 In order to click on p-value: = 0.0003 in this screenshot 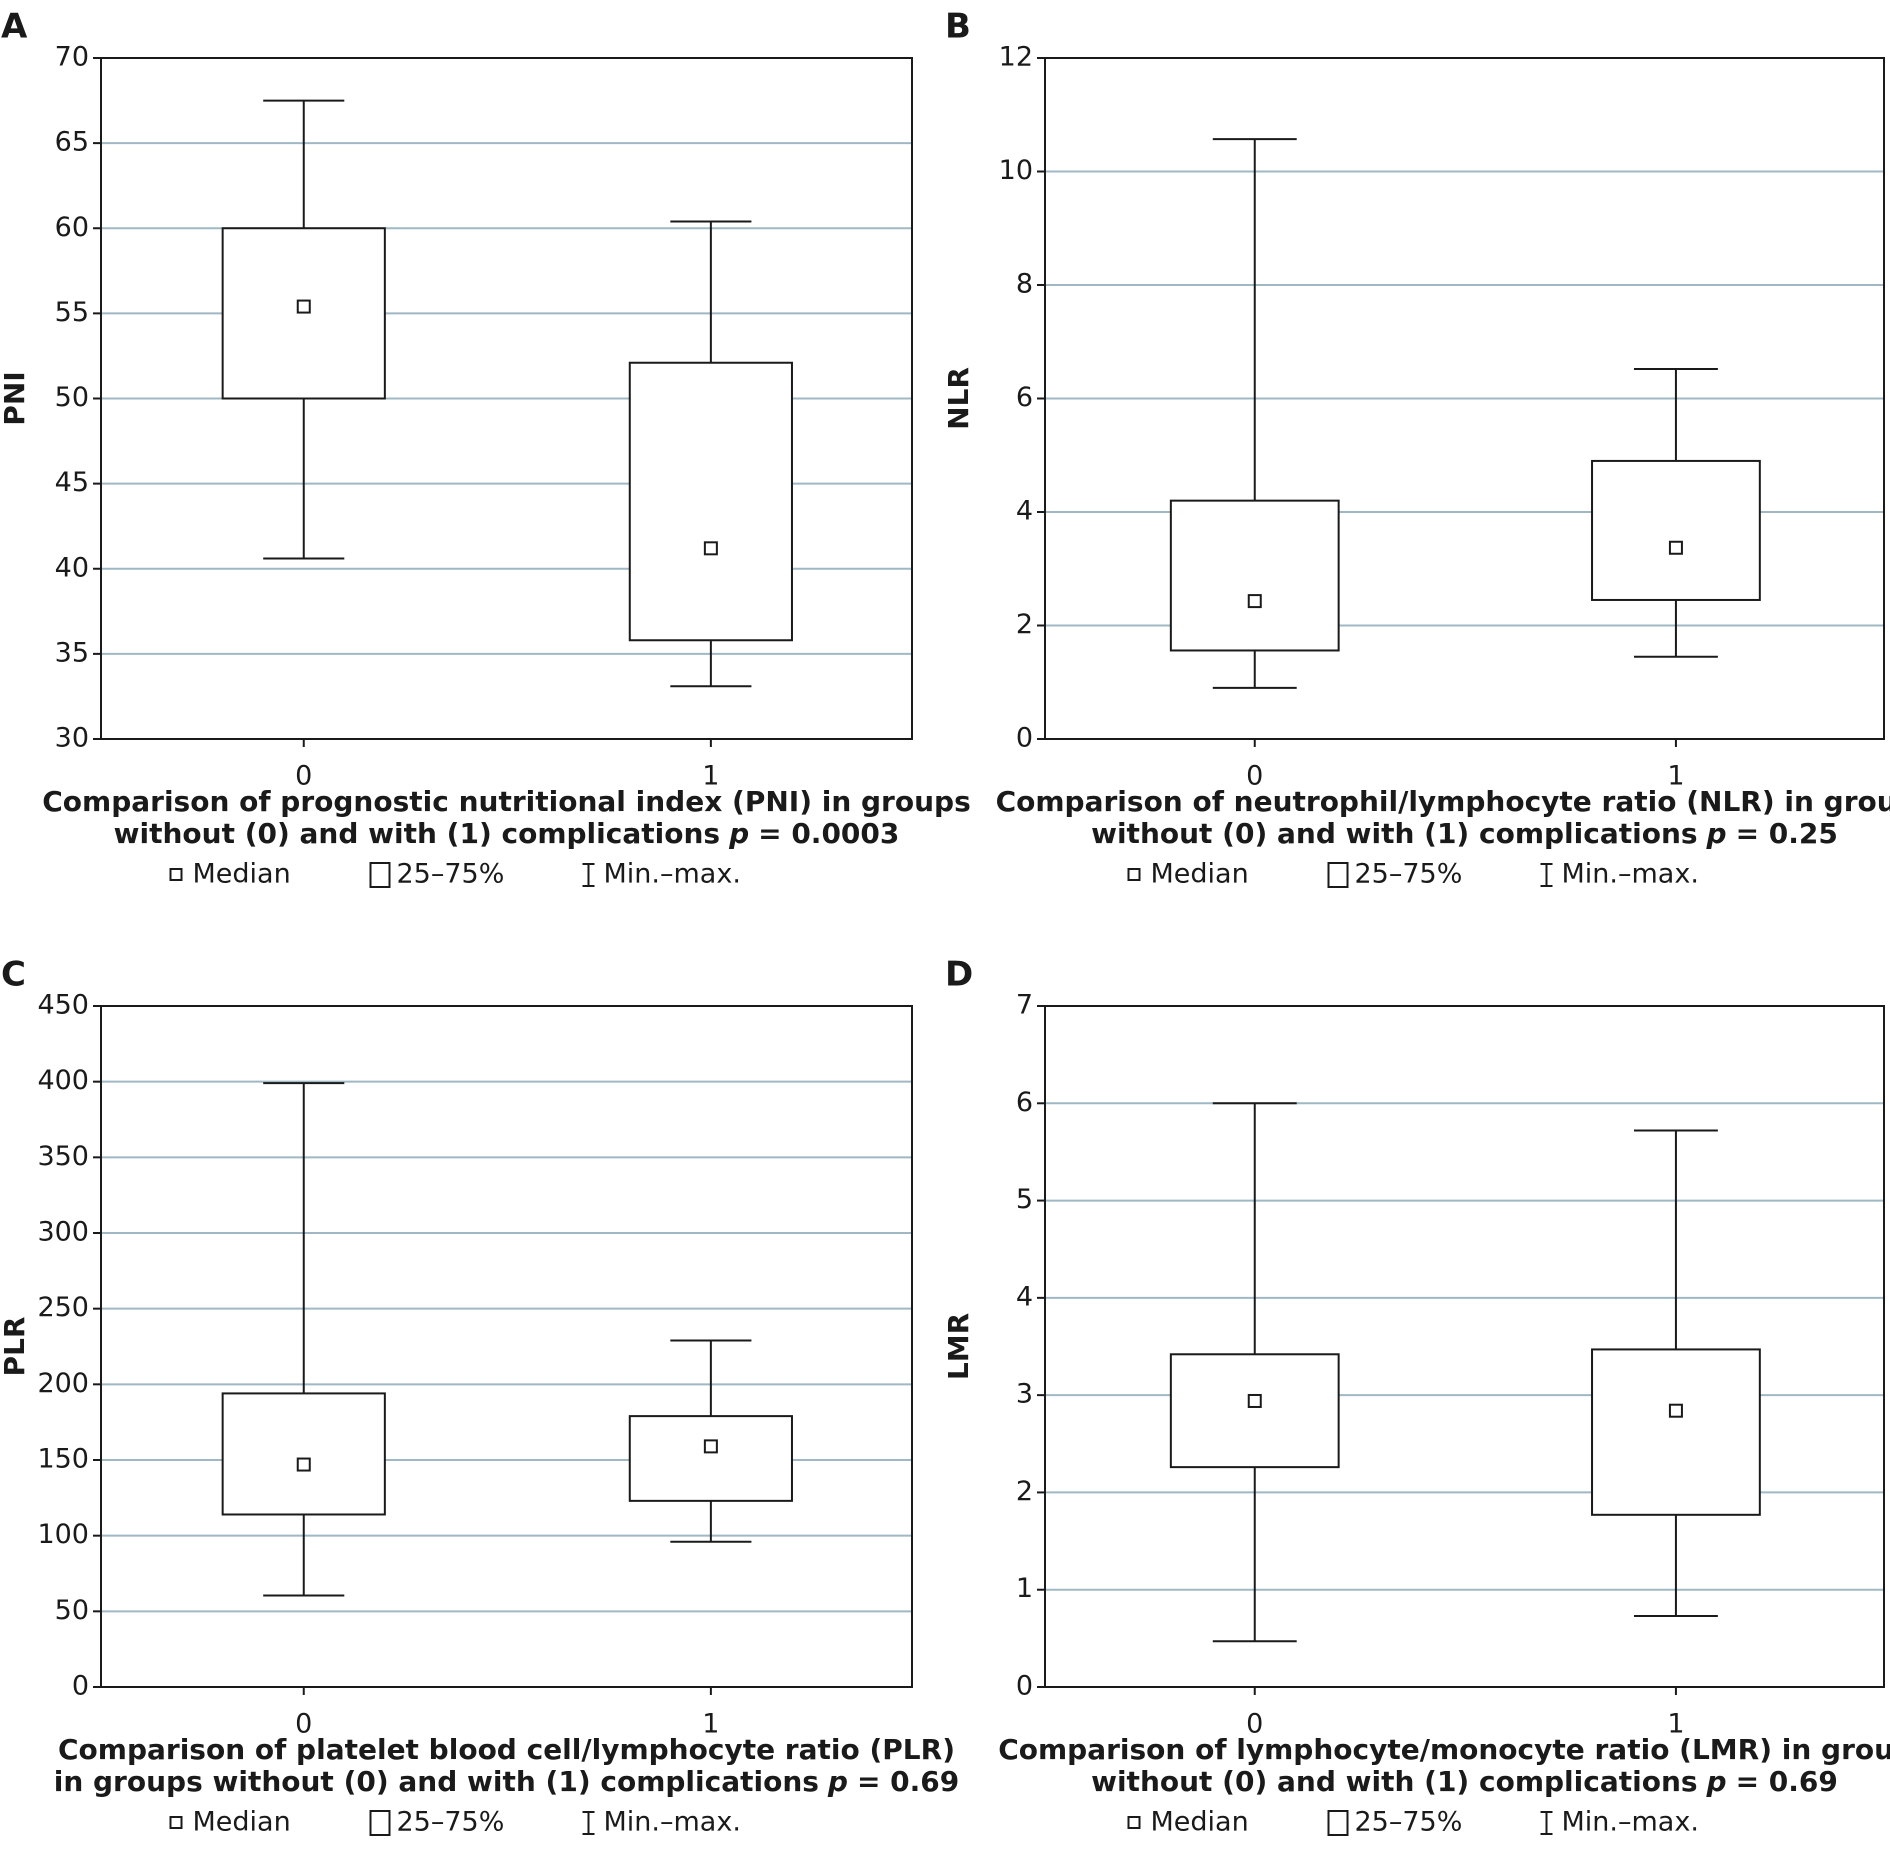, I will do `click(828, 833)`.